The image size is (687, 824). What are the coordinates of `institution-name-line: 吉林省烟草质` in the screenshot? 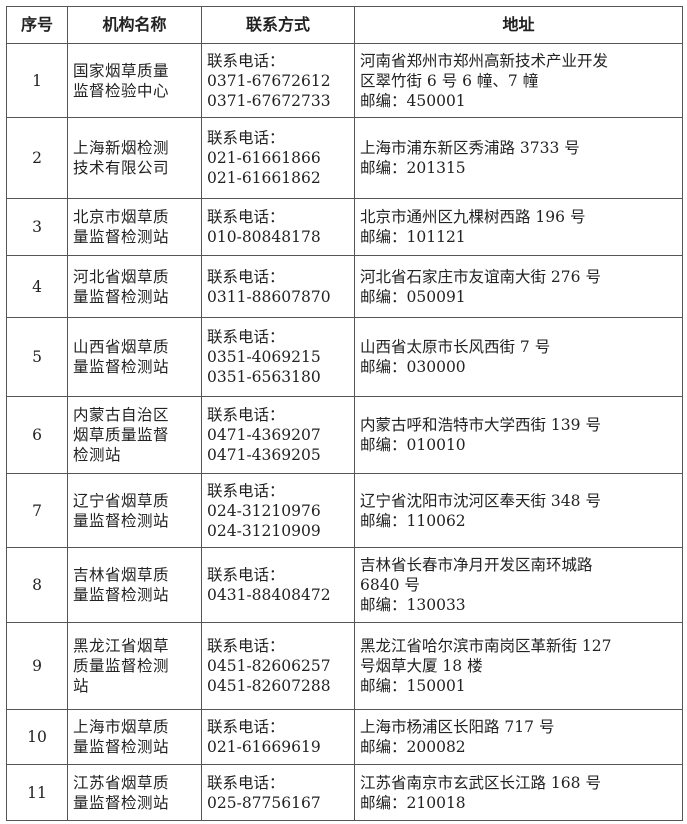 It's located at (121, 575).